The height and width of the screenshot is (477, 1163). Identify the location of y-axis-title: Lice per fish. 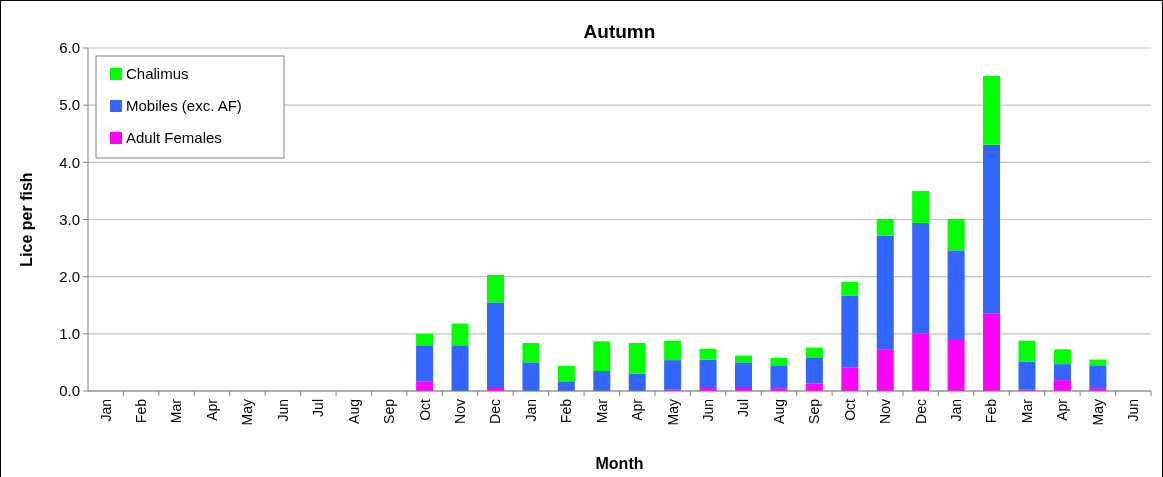
(26, 219).